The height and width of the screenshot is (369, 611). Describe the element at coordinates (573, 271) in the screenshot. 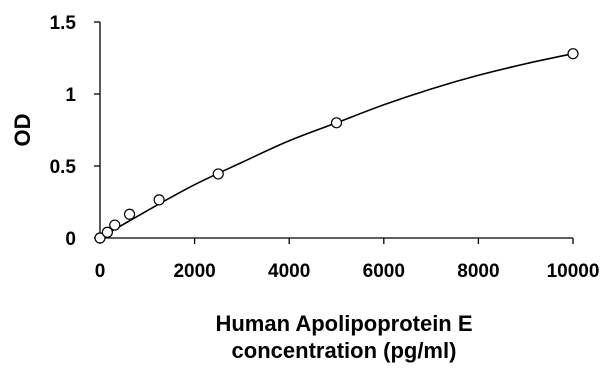

I see `x-tick-label: 10000` at that location.